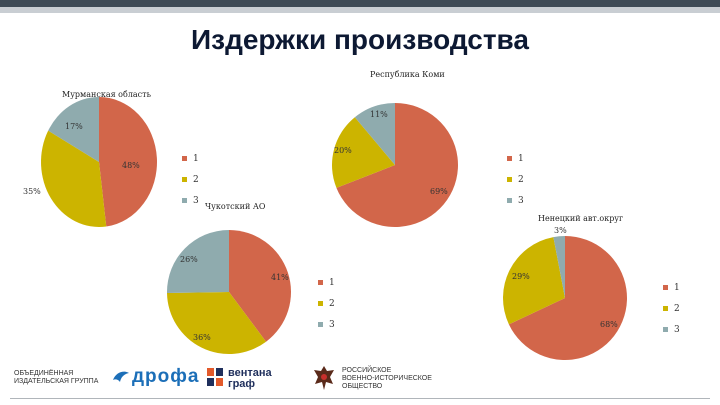 This screenshot has width=720, height=405. I want to click on publisher-group-logo: ОБЪЕДИНЁННАЯ ИЗДАТЕЛЬСКАЯ ГРУППА, so click(56, 378).